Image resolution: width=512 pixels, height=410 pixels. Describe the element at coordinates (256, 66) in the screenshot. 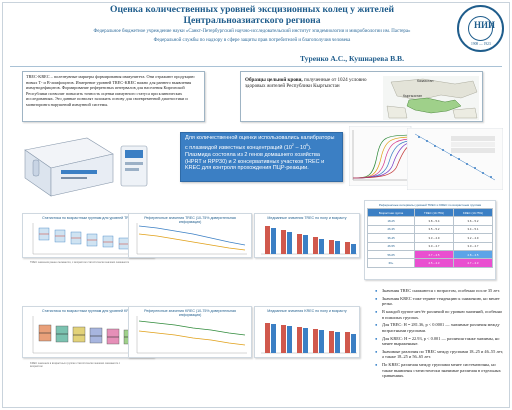

I see `header-divider` at that location.